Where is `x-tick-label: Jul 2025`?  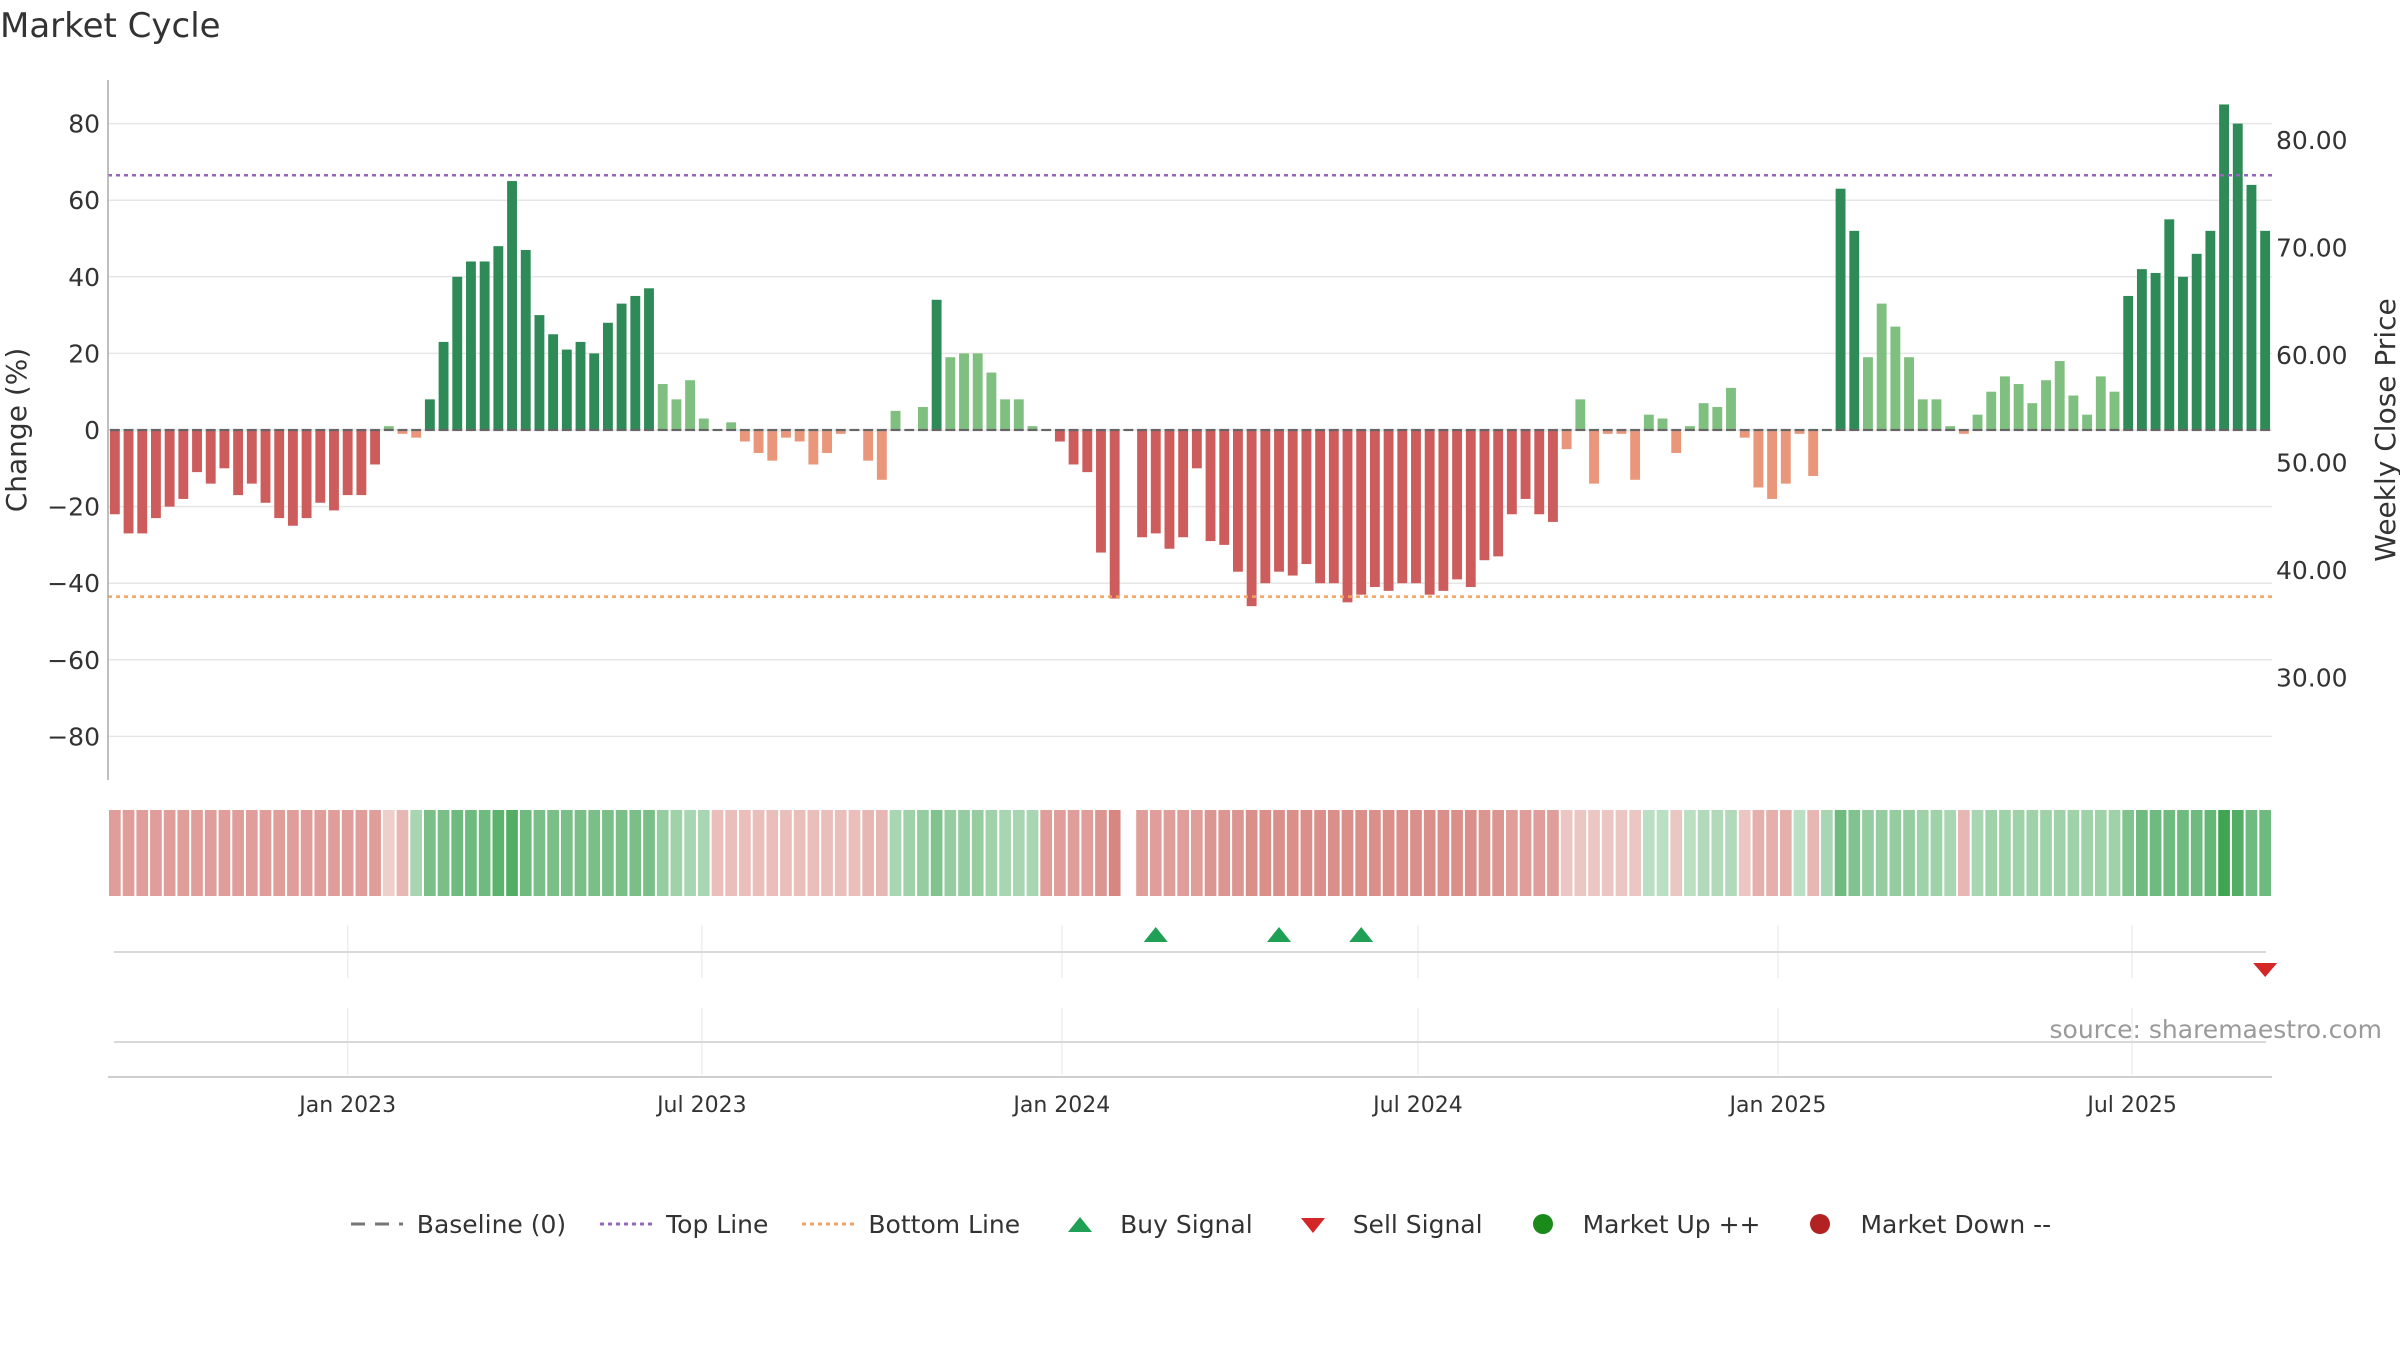 x-tick-label: Jul 2025 is located at coordinates (2131, 1105).